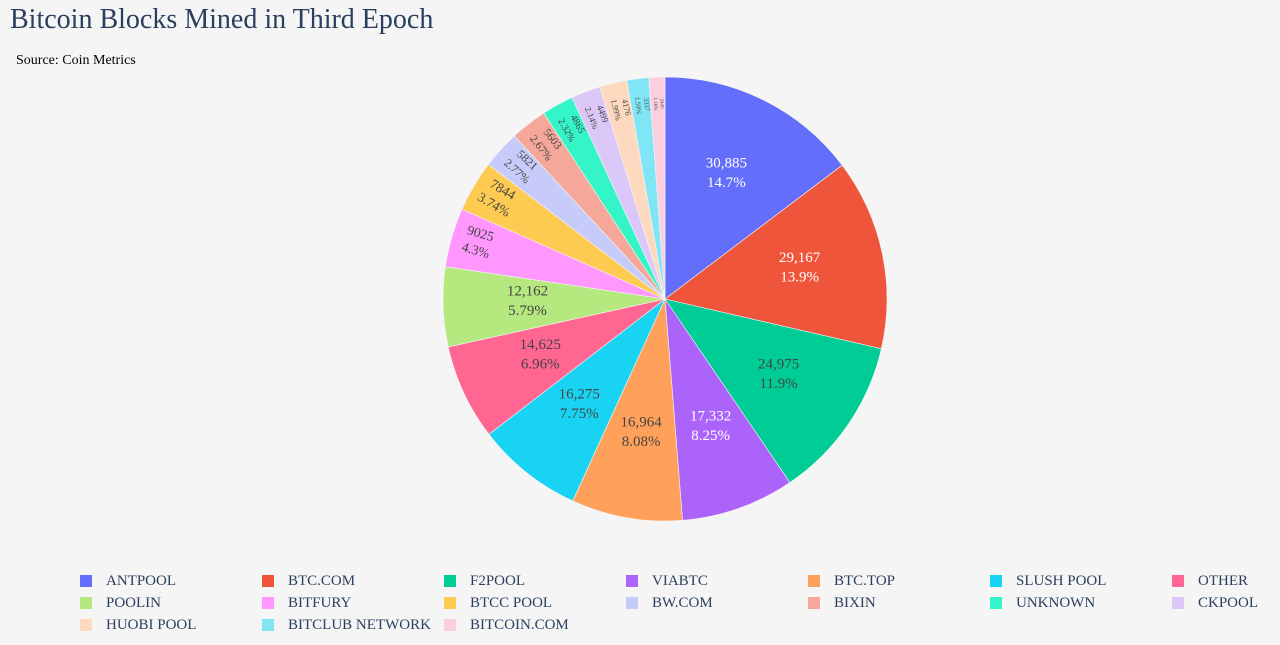 This screenshot has width=1280, height=645. What do you see at coordinates (627, 409) in the screenshot?
I see `pie-slice-btc-top` at bounding box center [627, 409].